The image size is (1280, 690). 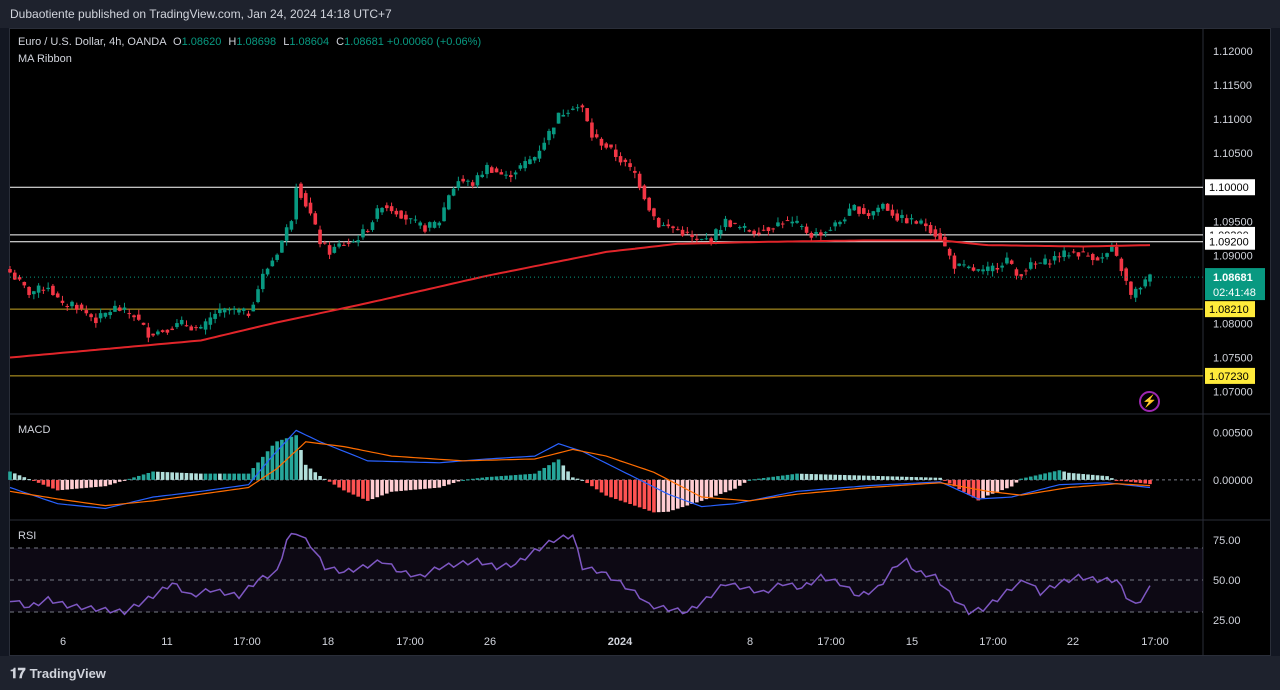 What do you see at coordinates (1233, 278) in the screenshot?
I see `last-price-label: 1.08681` at bounding box center [1233, 278].